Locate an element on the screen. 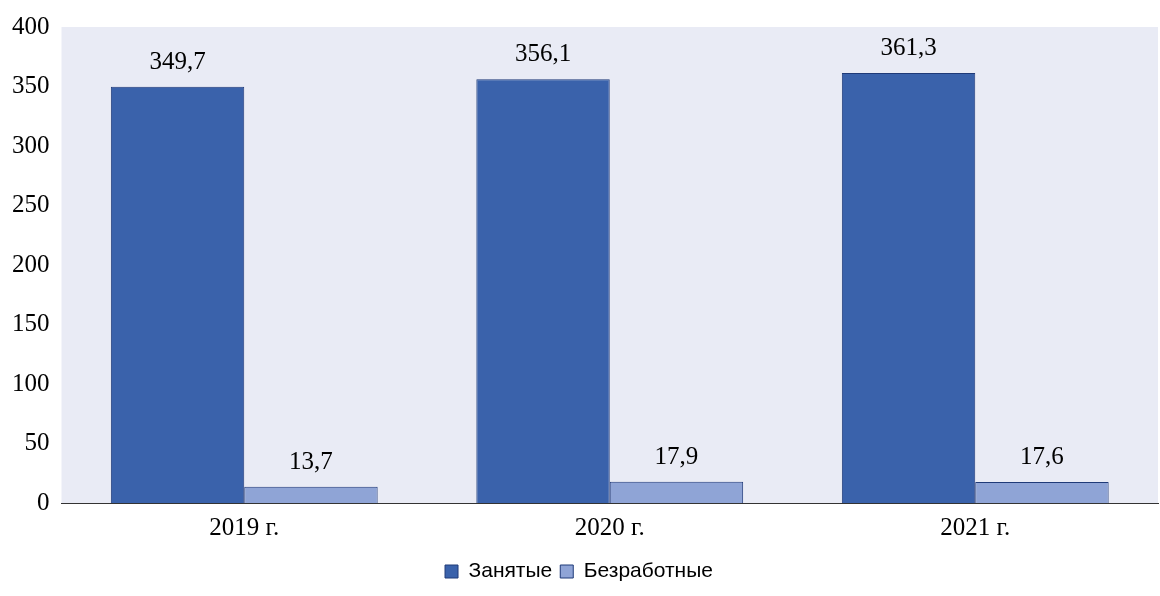  y-tick-label: 250 is located at coordinates (31, 204).